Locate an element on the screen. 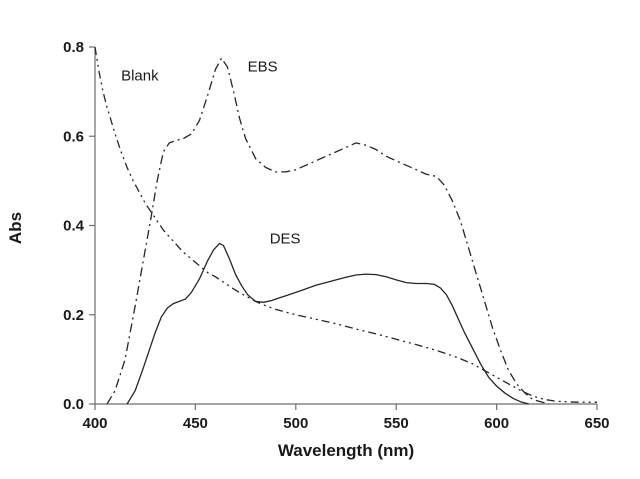  x-tick-label: 450 is located at coordinates (195, 423).